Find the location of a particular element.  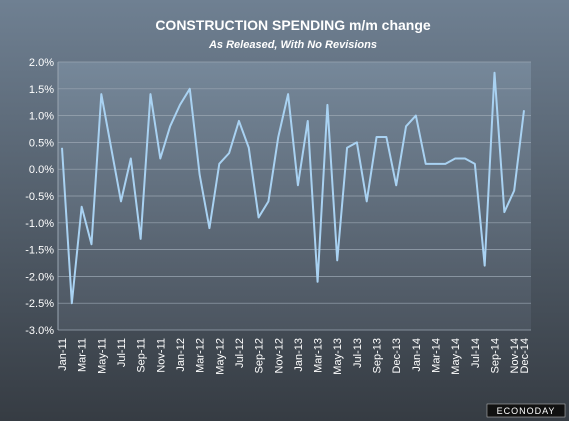

x-tick-label: May-12 is located at coordinates (220, 356).